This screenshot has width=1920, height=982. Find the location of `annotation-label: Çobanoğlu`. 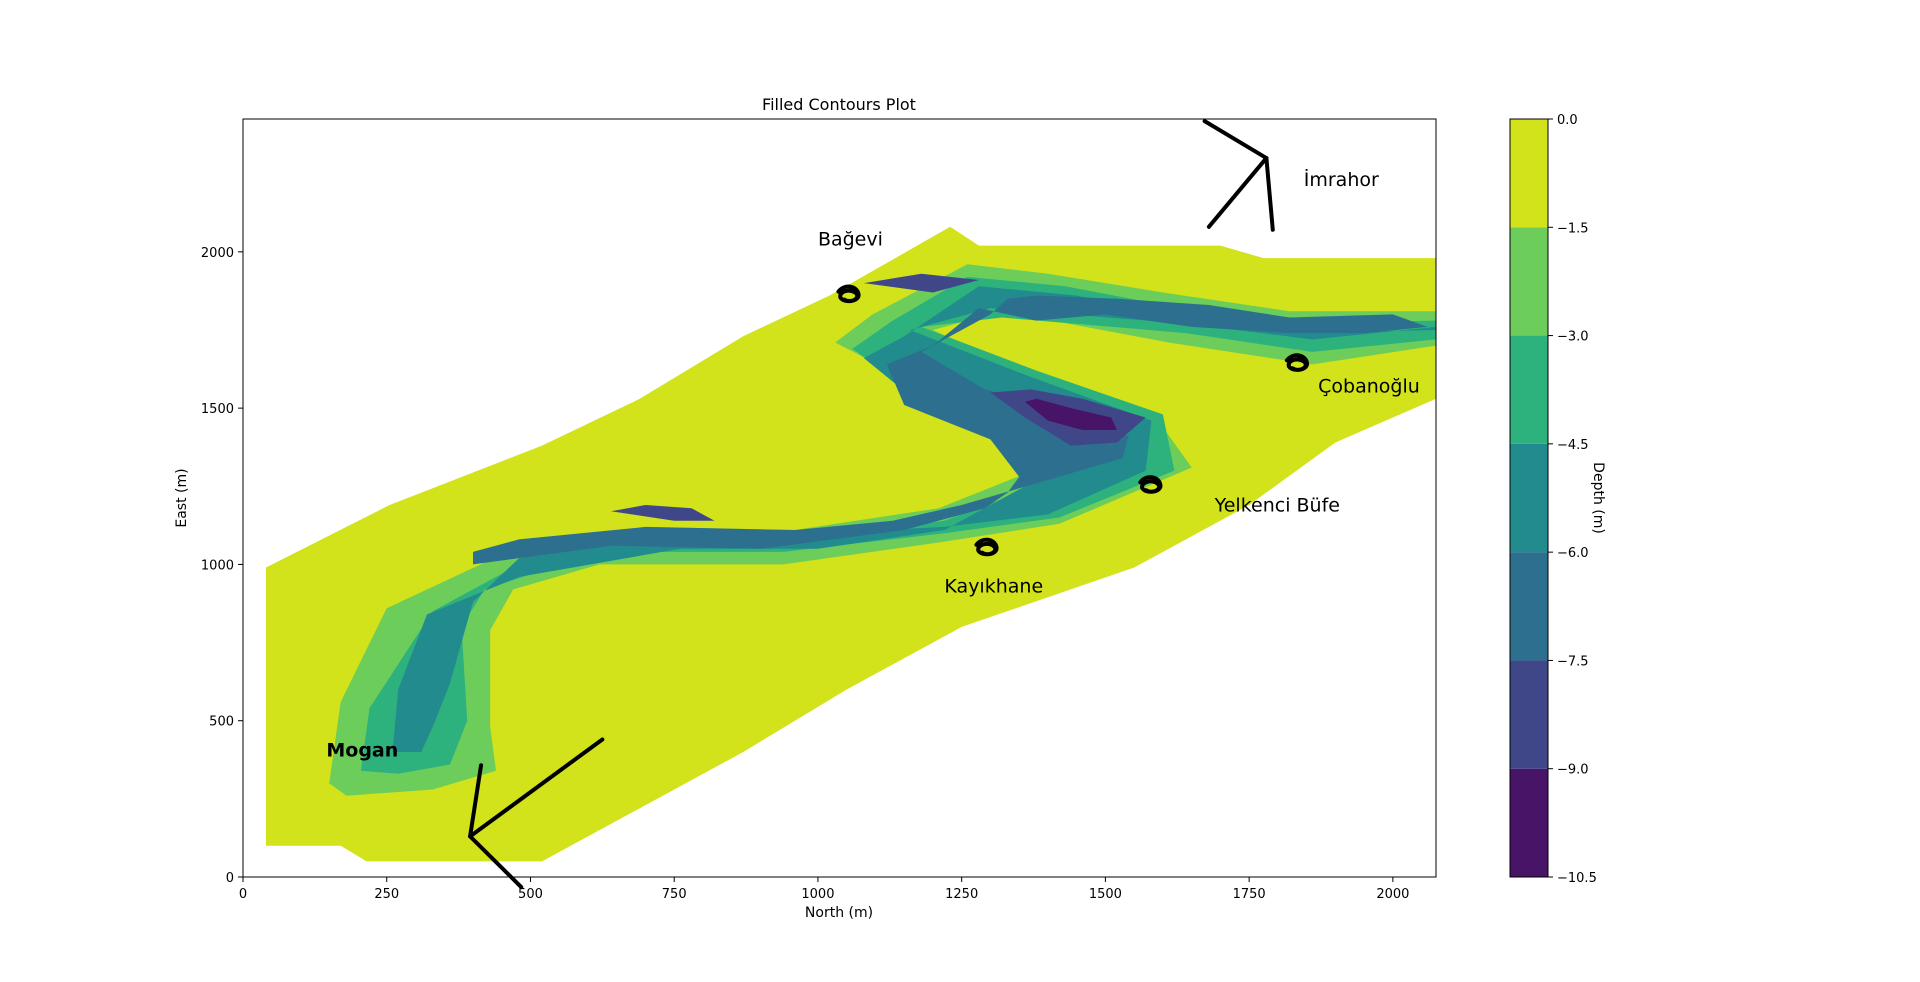

annotation-label: Çobanoğlu is located at coordinates (1369, 387).